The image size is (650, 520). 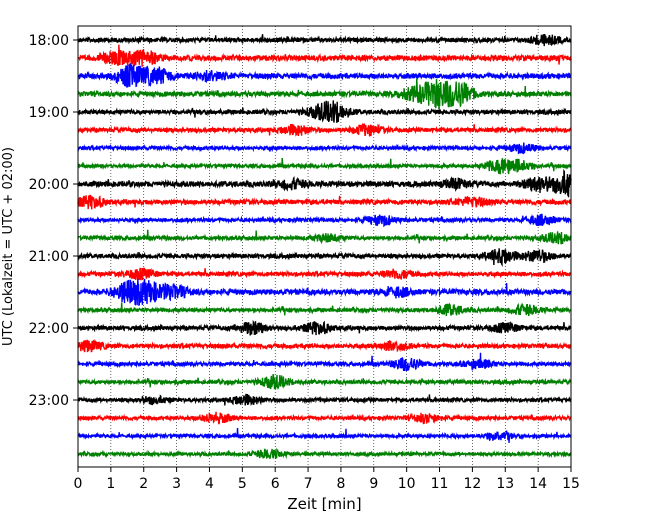 What do you see at coordinates (324, 237) in the screenshot?
I see `trace-2045` at bounding box center [324, 237].